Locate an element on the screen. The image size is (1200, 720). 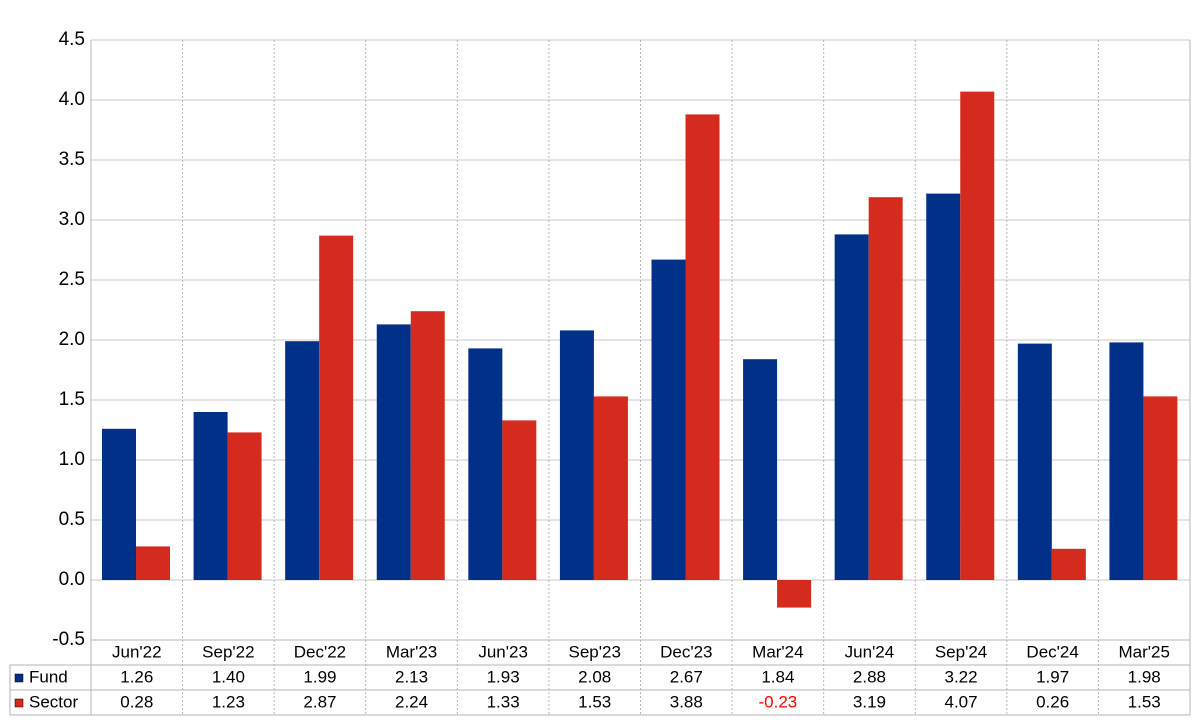
value-label: 2.88 is located at coordinates (869, 676).